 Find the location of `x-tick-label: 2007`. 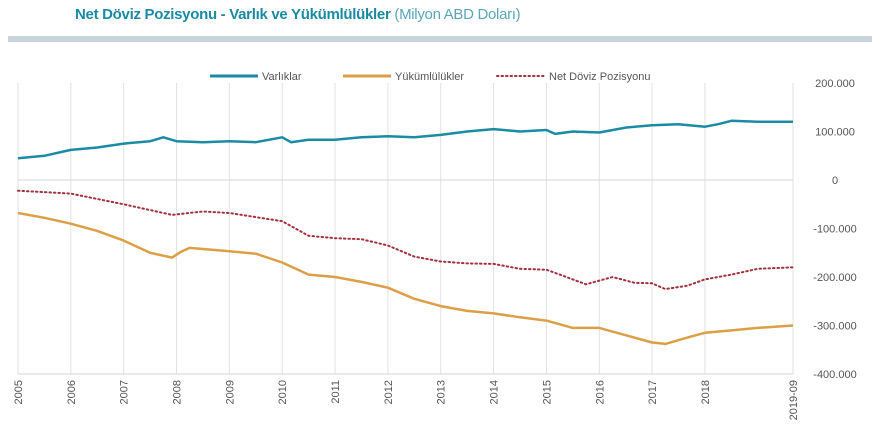

x-tick-label: 2007 is located at coordinates (125, 392).